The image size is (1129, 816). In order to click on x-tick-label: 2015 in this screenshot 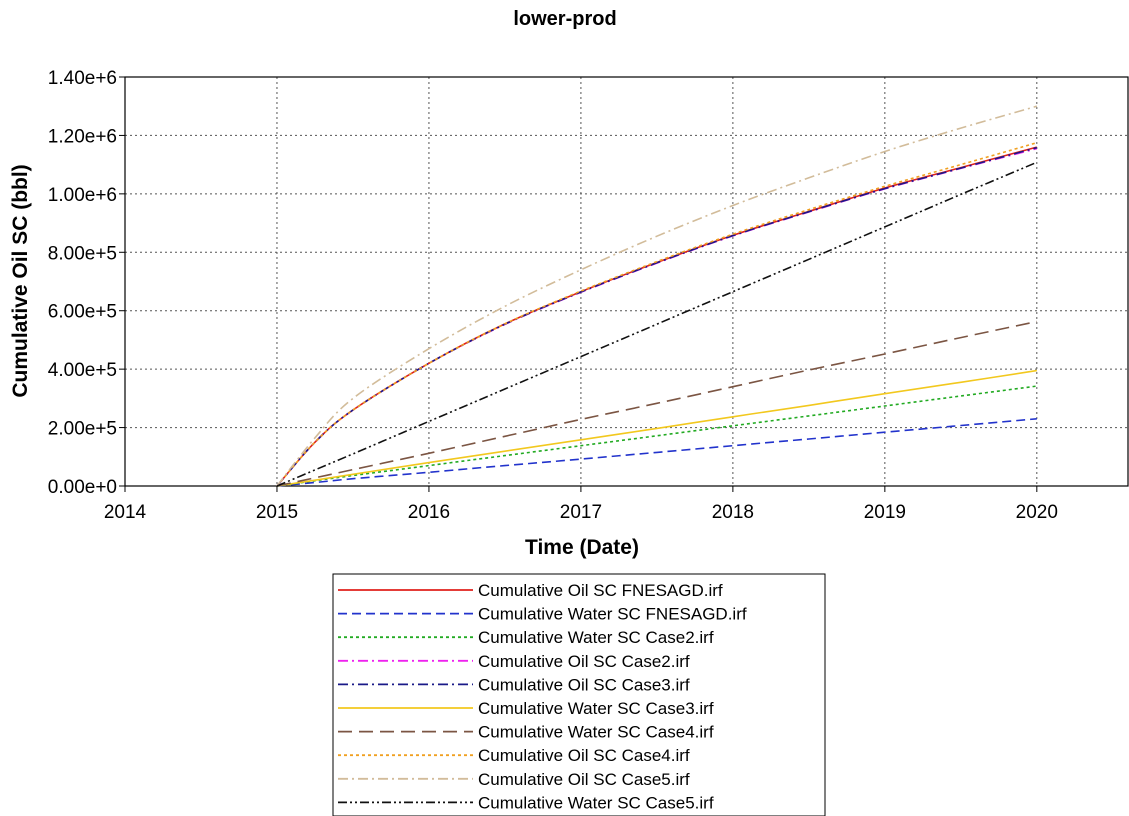, I will do `click(277, 512)`.